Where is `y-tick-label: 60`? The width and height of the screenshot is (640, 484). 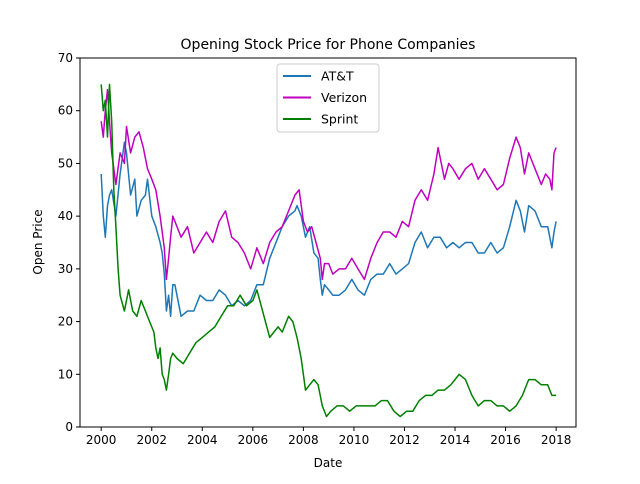
y-tick-label: 60 is located at coordinates (65, 111).